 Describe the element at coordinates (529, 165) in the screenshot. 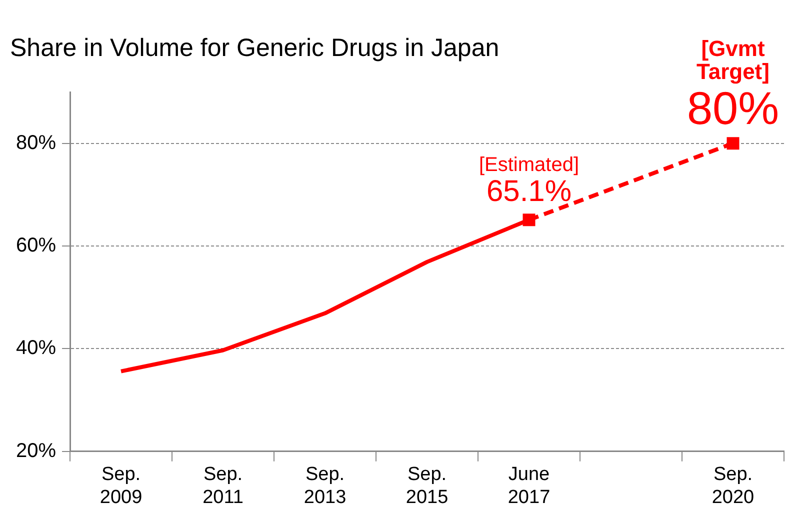

I see `annotation: [Estimated]` at that location.